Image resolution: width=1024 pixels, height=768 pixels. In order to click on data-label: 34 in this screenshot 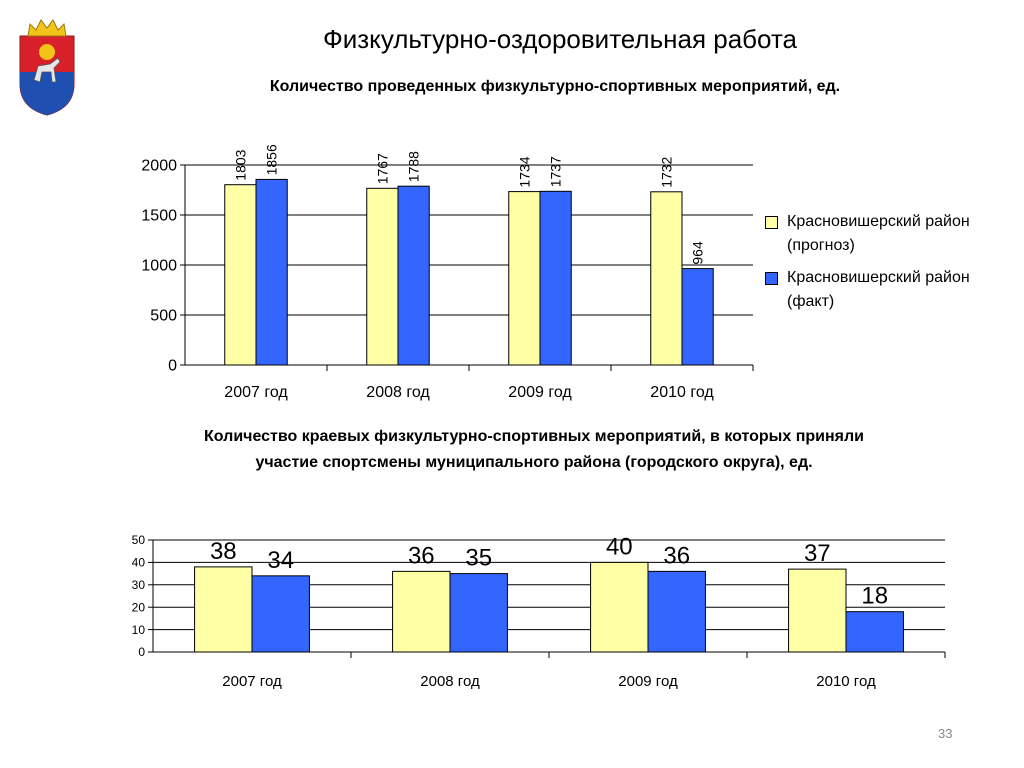, I will do `click(280, 560)`.